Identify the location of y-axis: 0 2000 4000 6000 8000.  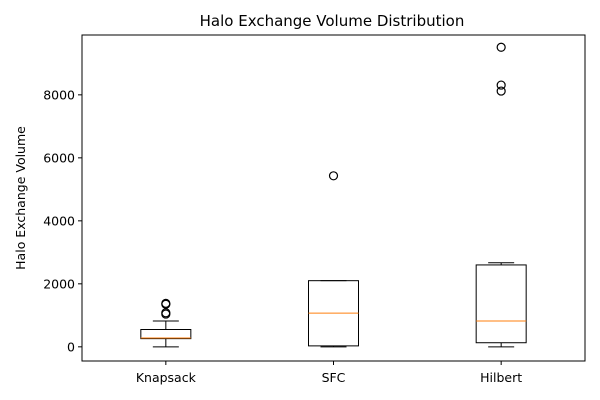
(62, 220).